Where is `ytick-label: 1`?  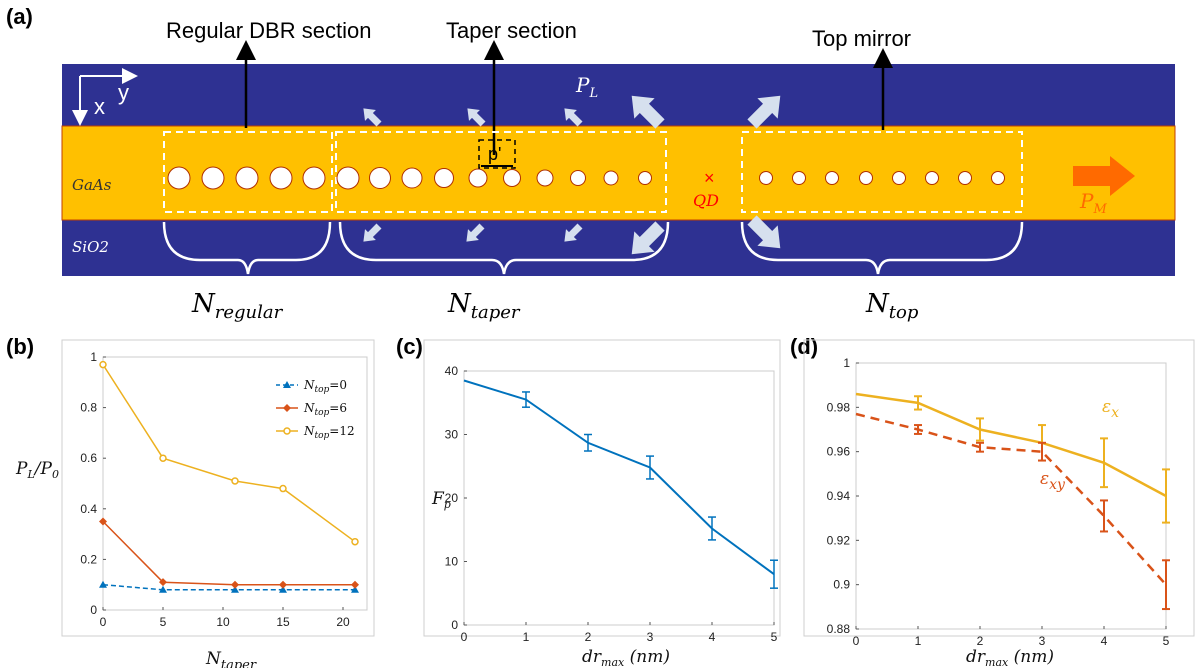
ytick-label: 1 is located at coordinates (846, 363).